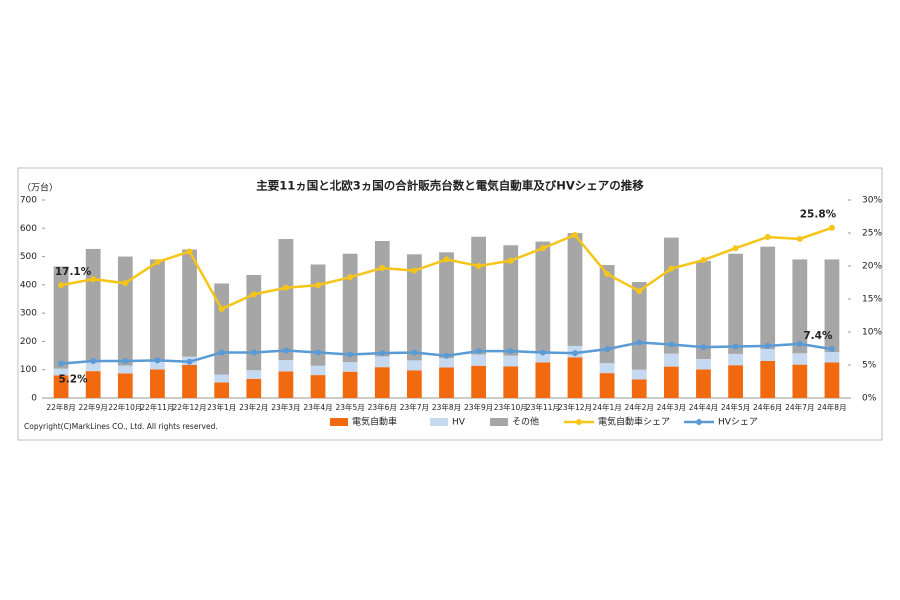  Describe the element at coordinates (735, 407) in the screenshot. I see `x-tick-label: 24年5月` at that location.